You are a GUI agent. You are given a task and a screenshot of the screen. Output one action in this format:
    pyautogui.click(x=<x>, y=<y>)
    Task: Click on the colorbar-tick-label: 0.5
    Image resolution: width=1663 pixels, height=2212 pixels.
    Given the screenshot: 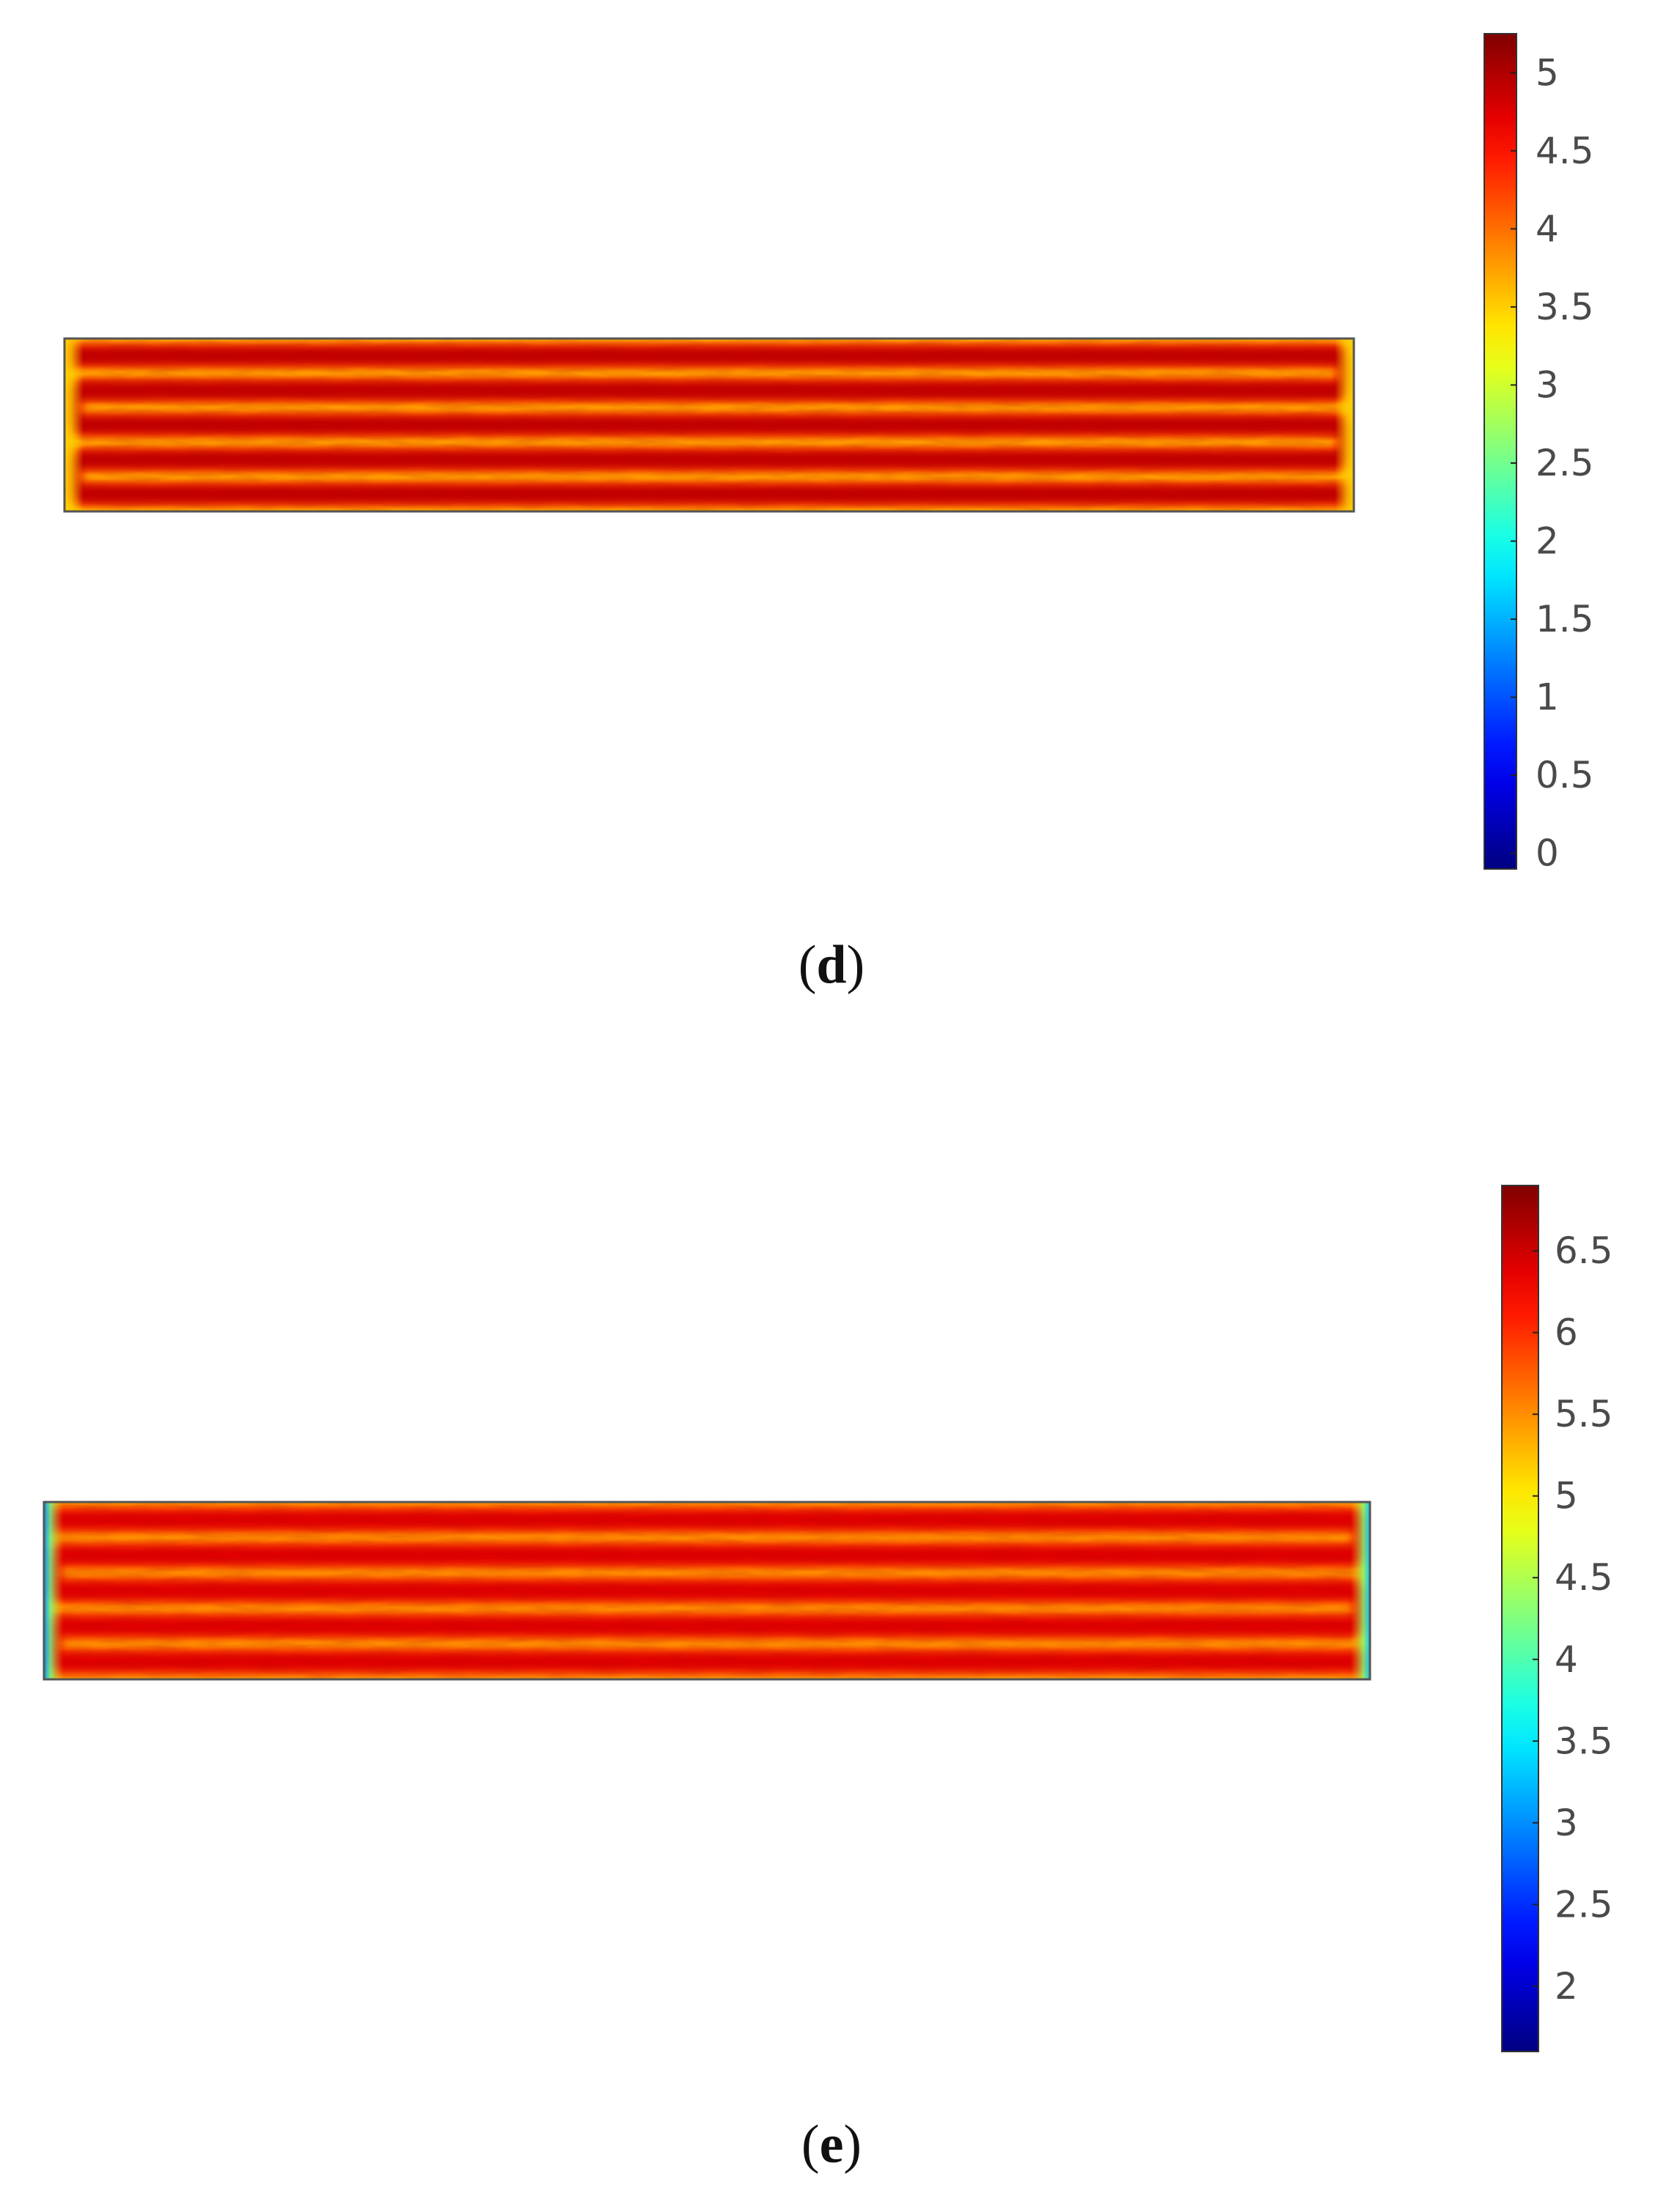 What is the action you would take?
    pyautogui.click(x=1565, y=775)
    